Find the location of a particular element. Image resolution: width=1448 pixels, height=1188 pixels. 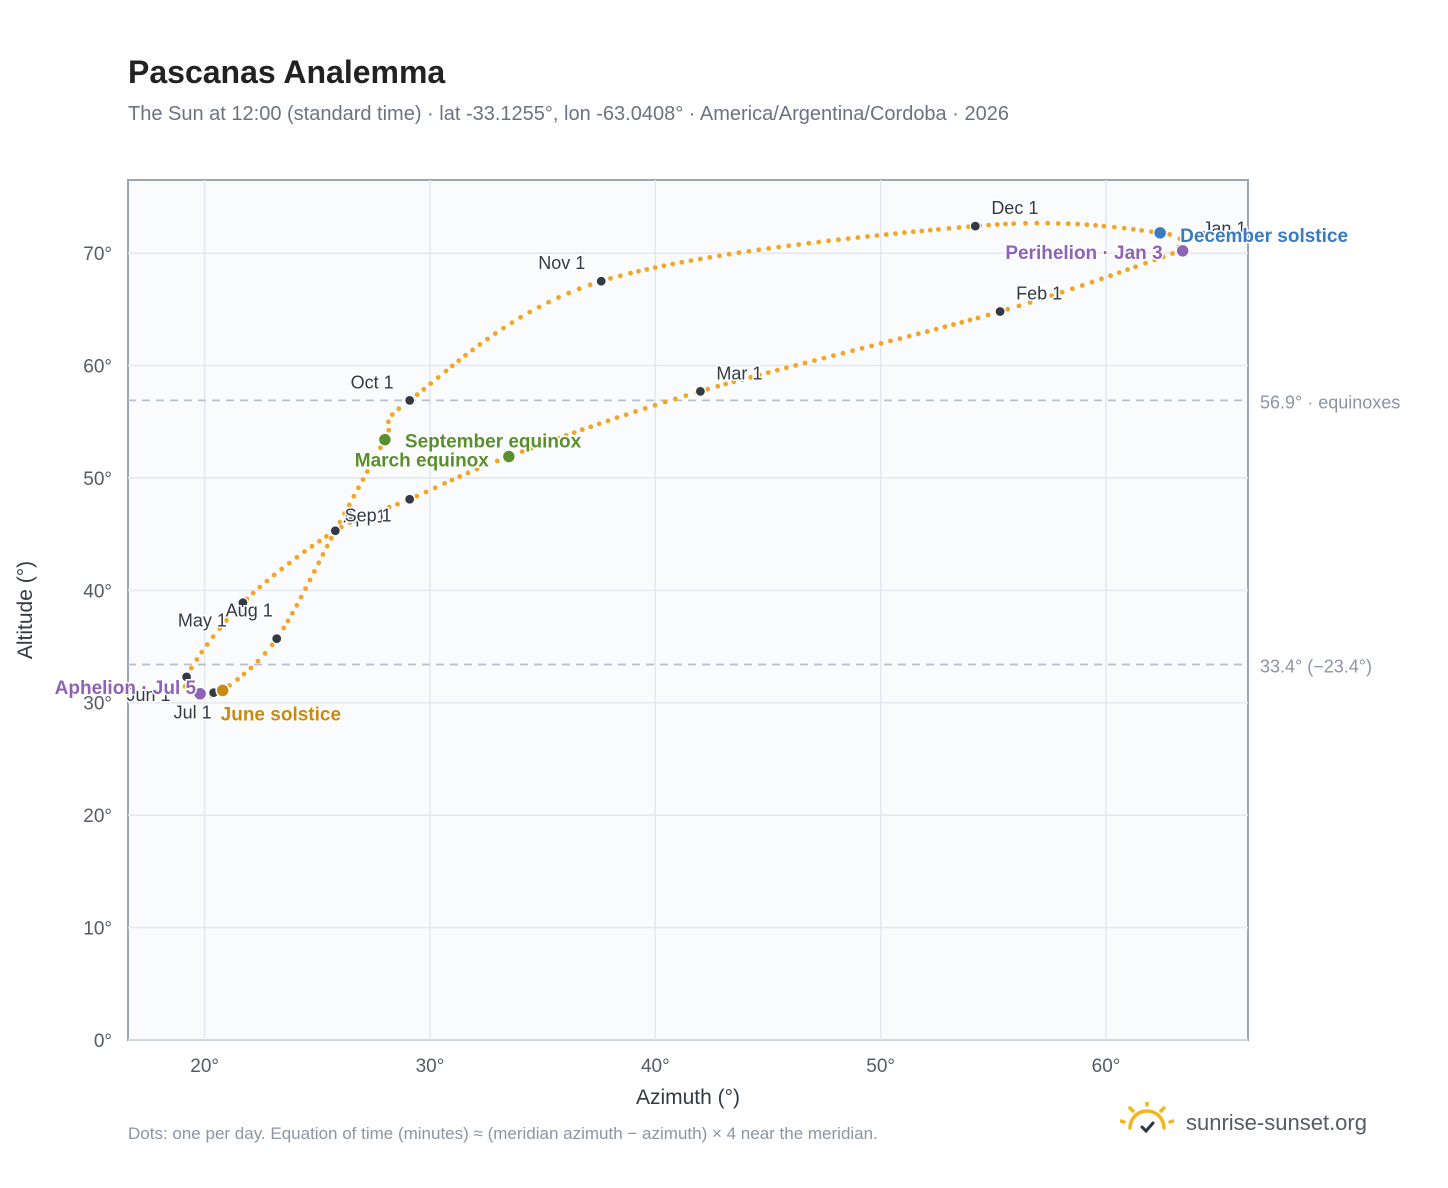

event-label: Perihelion · Jan 3 is located at coordinates (1083, 253).